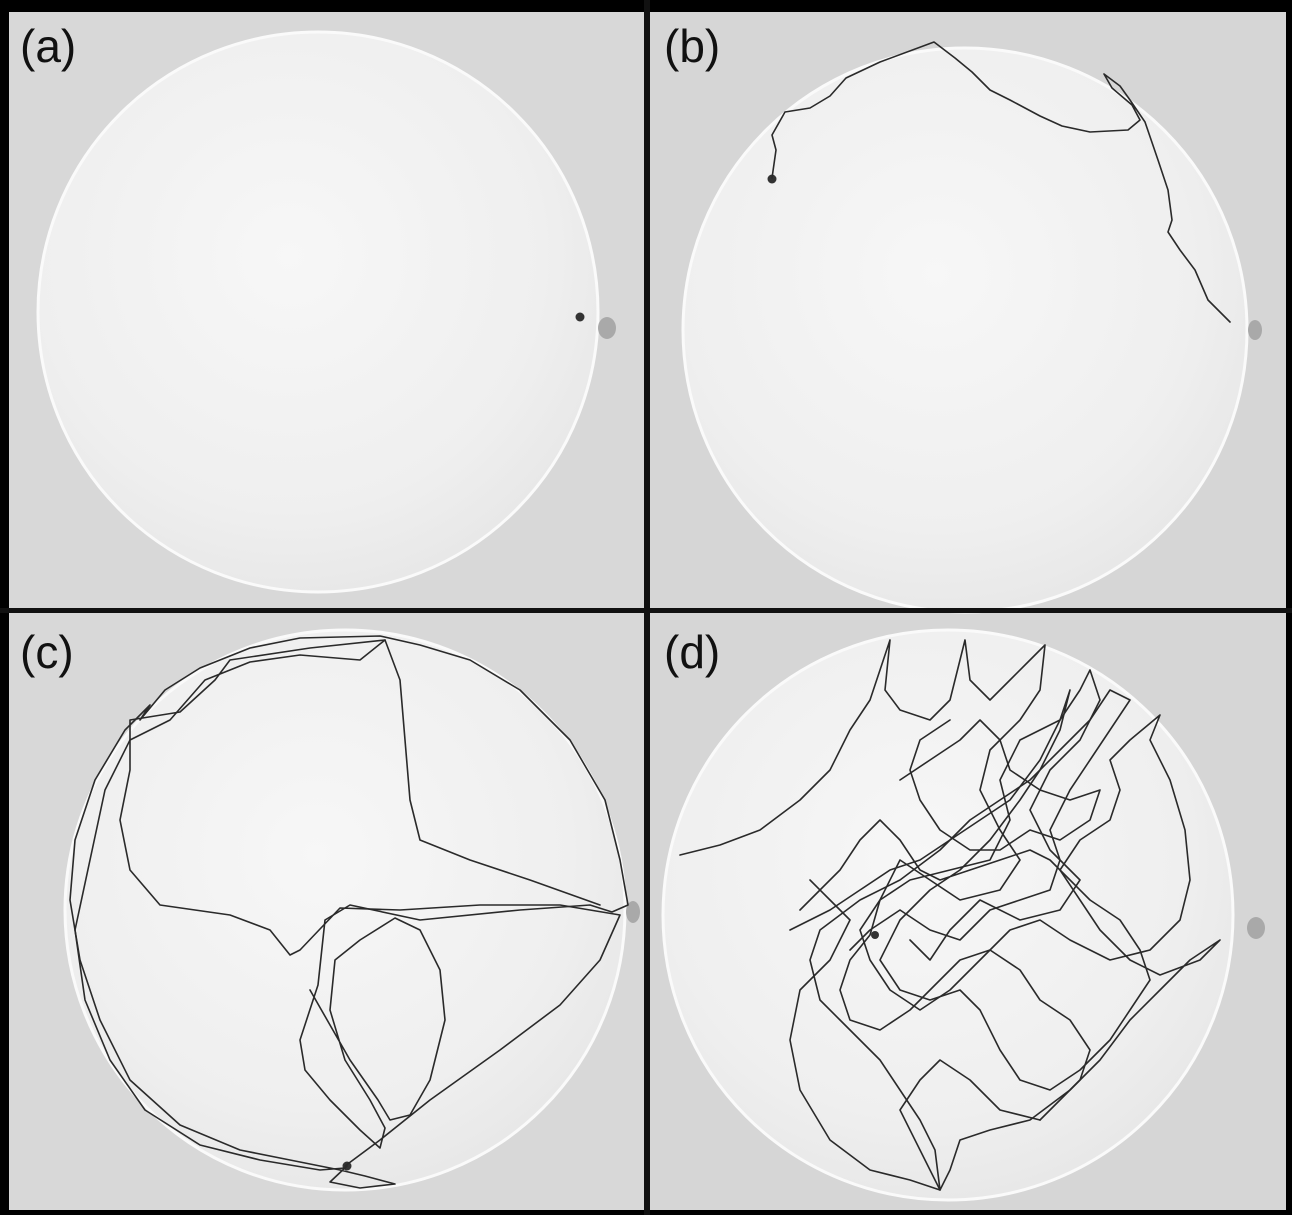 This screenshot has height=1215, width=1292. I want to click on panel-label: (a), so click(48, 46).